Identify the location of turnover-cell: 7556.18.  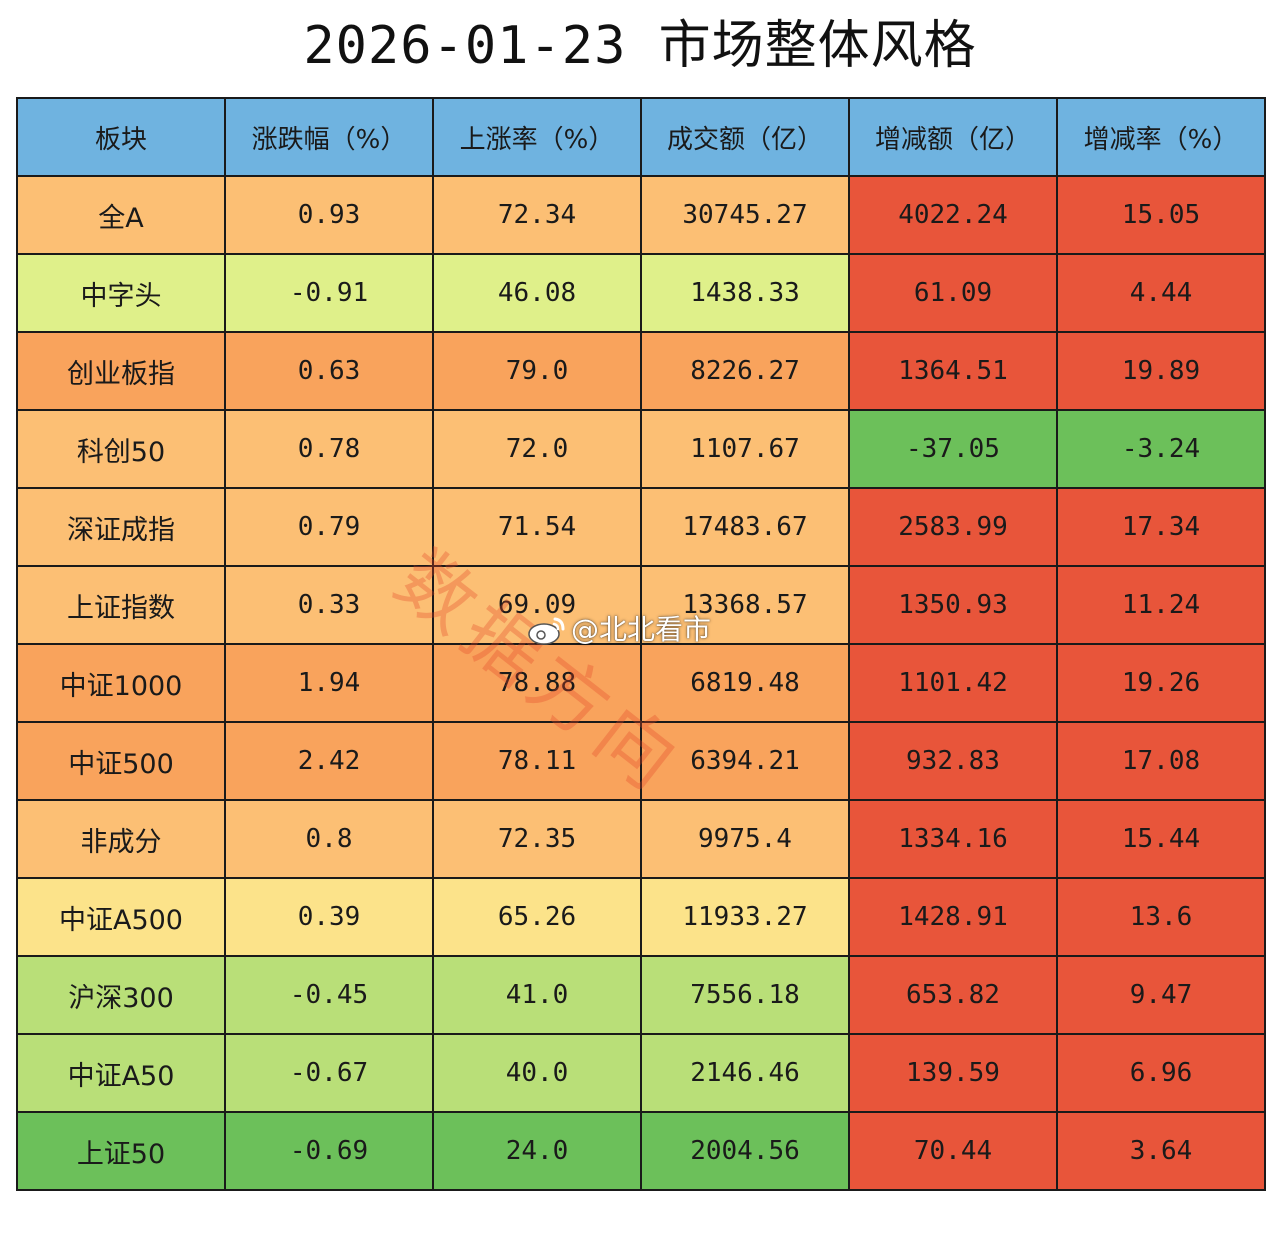
(745, 995).